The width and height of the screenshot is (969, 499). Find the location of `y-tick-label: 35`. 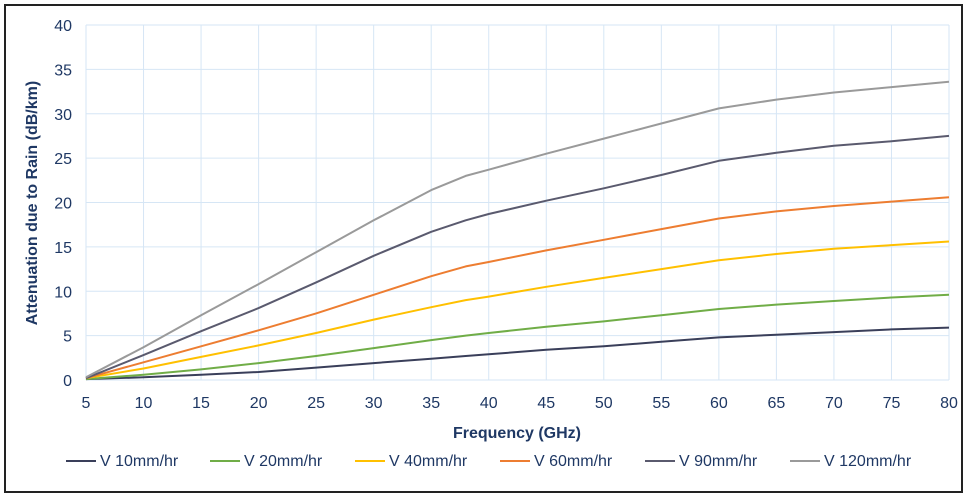

y-tick-label: 35 is located at coordinates (63, 70).